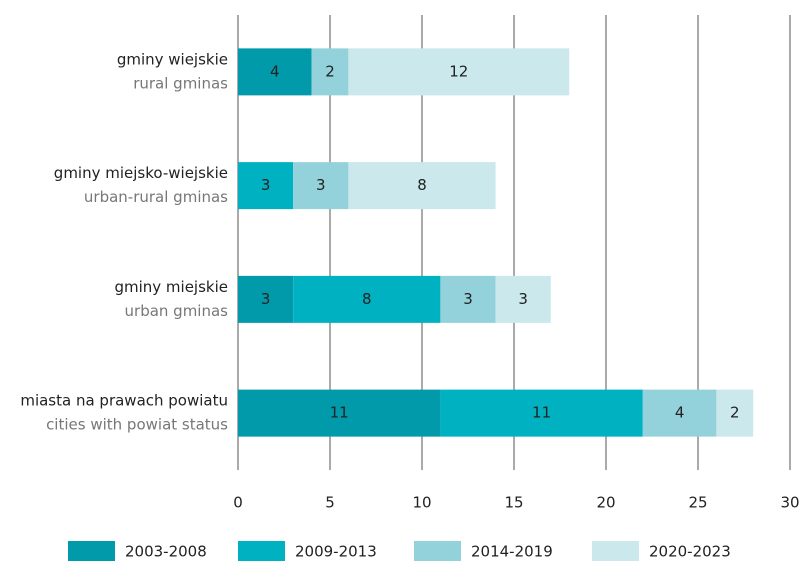 Image resolution: width=803 pixels, height=562 pixels. I want to click on x-tick-label: 0, so click(238, 503).